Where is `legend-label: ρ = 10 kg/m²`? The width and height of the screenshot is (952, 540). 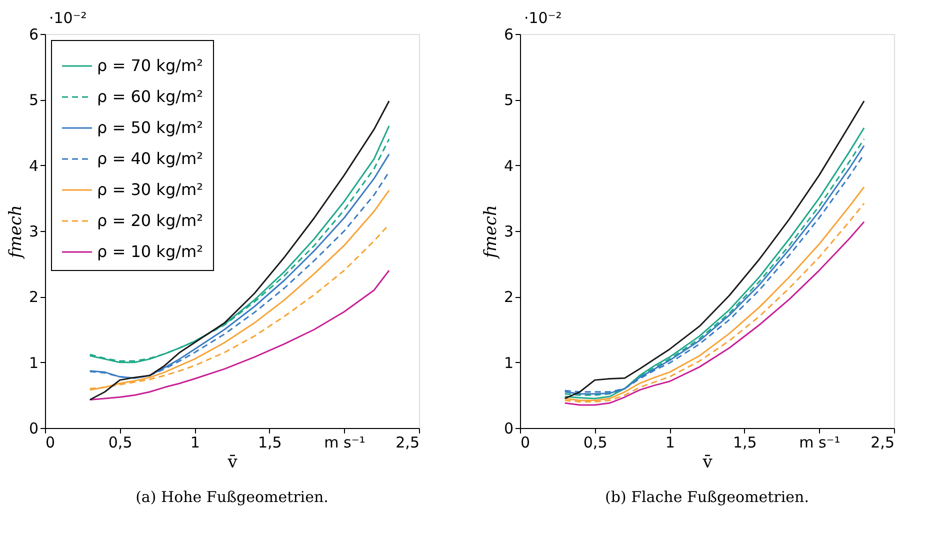 legend-label: ρ = 10 kg/m² is located at coordinates (150, 251).